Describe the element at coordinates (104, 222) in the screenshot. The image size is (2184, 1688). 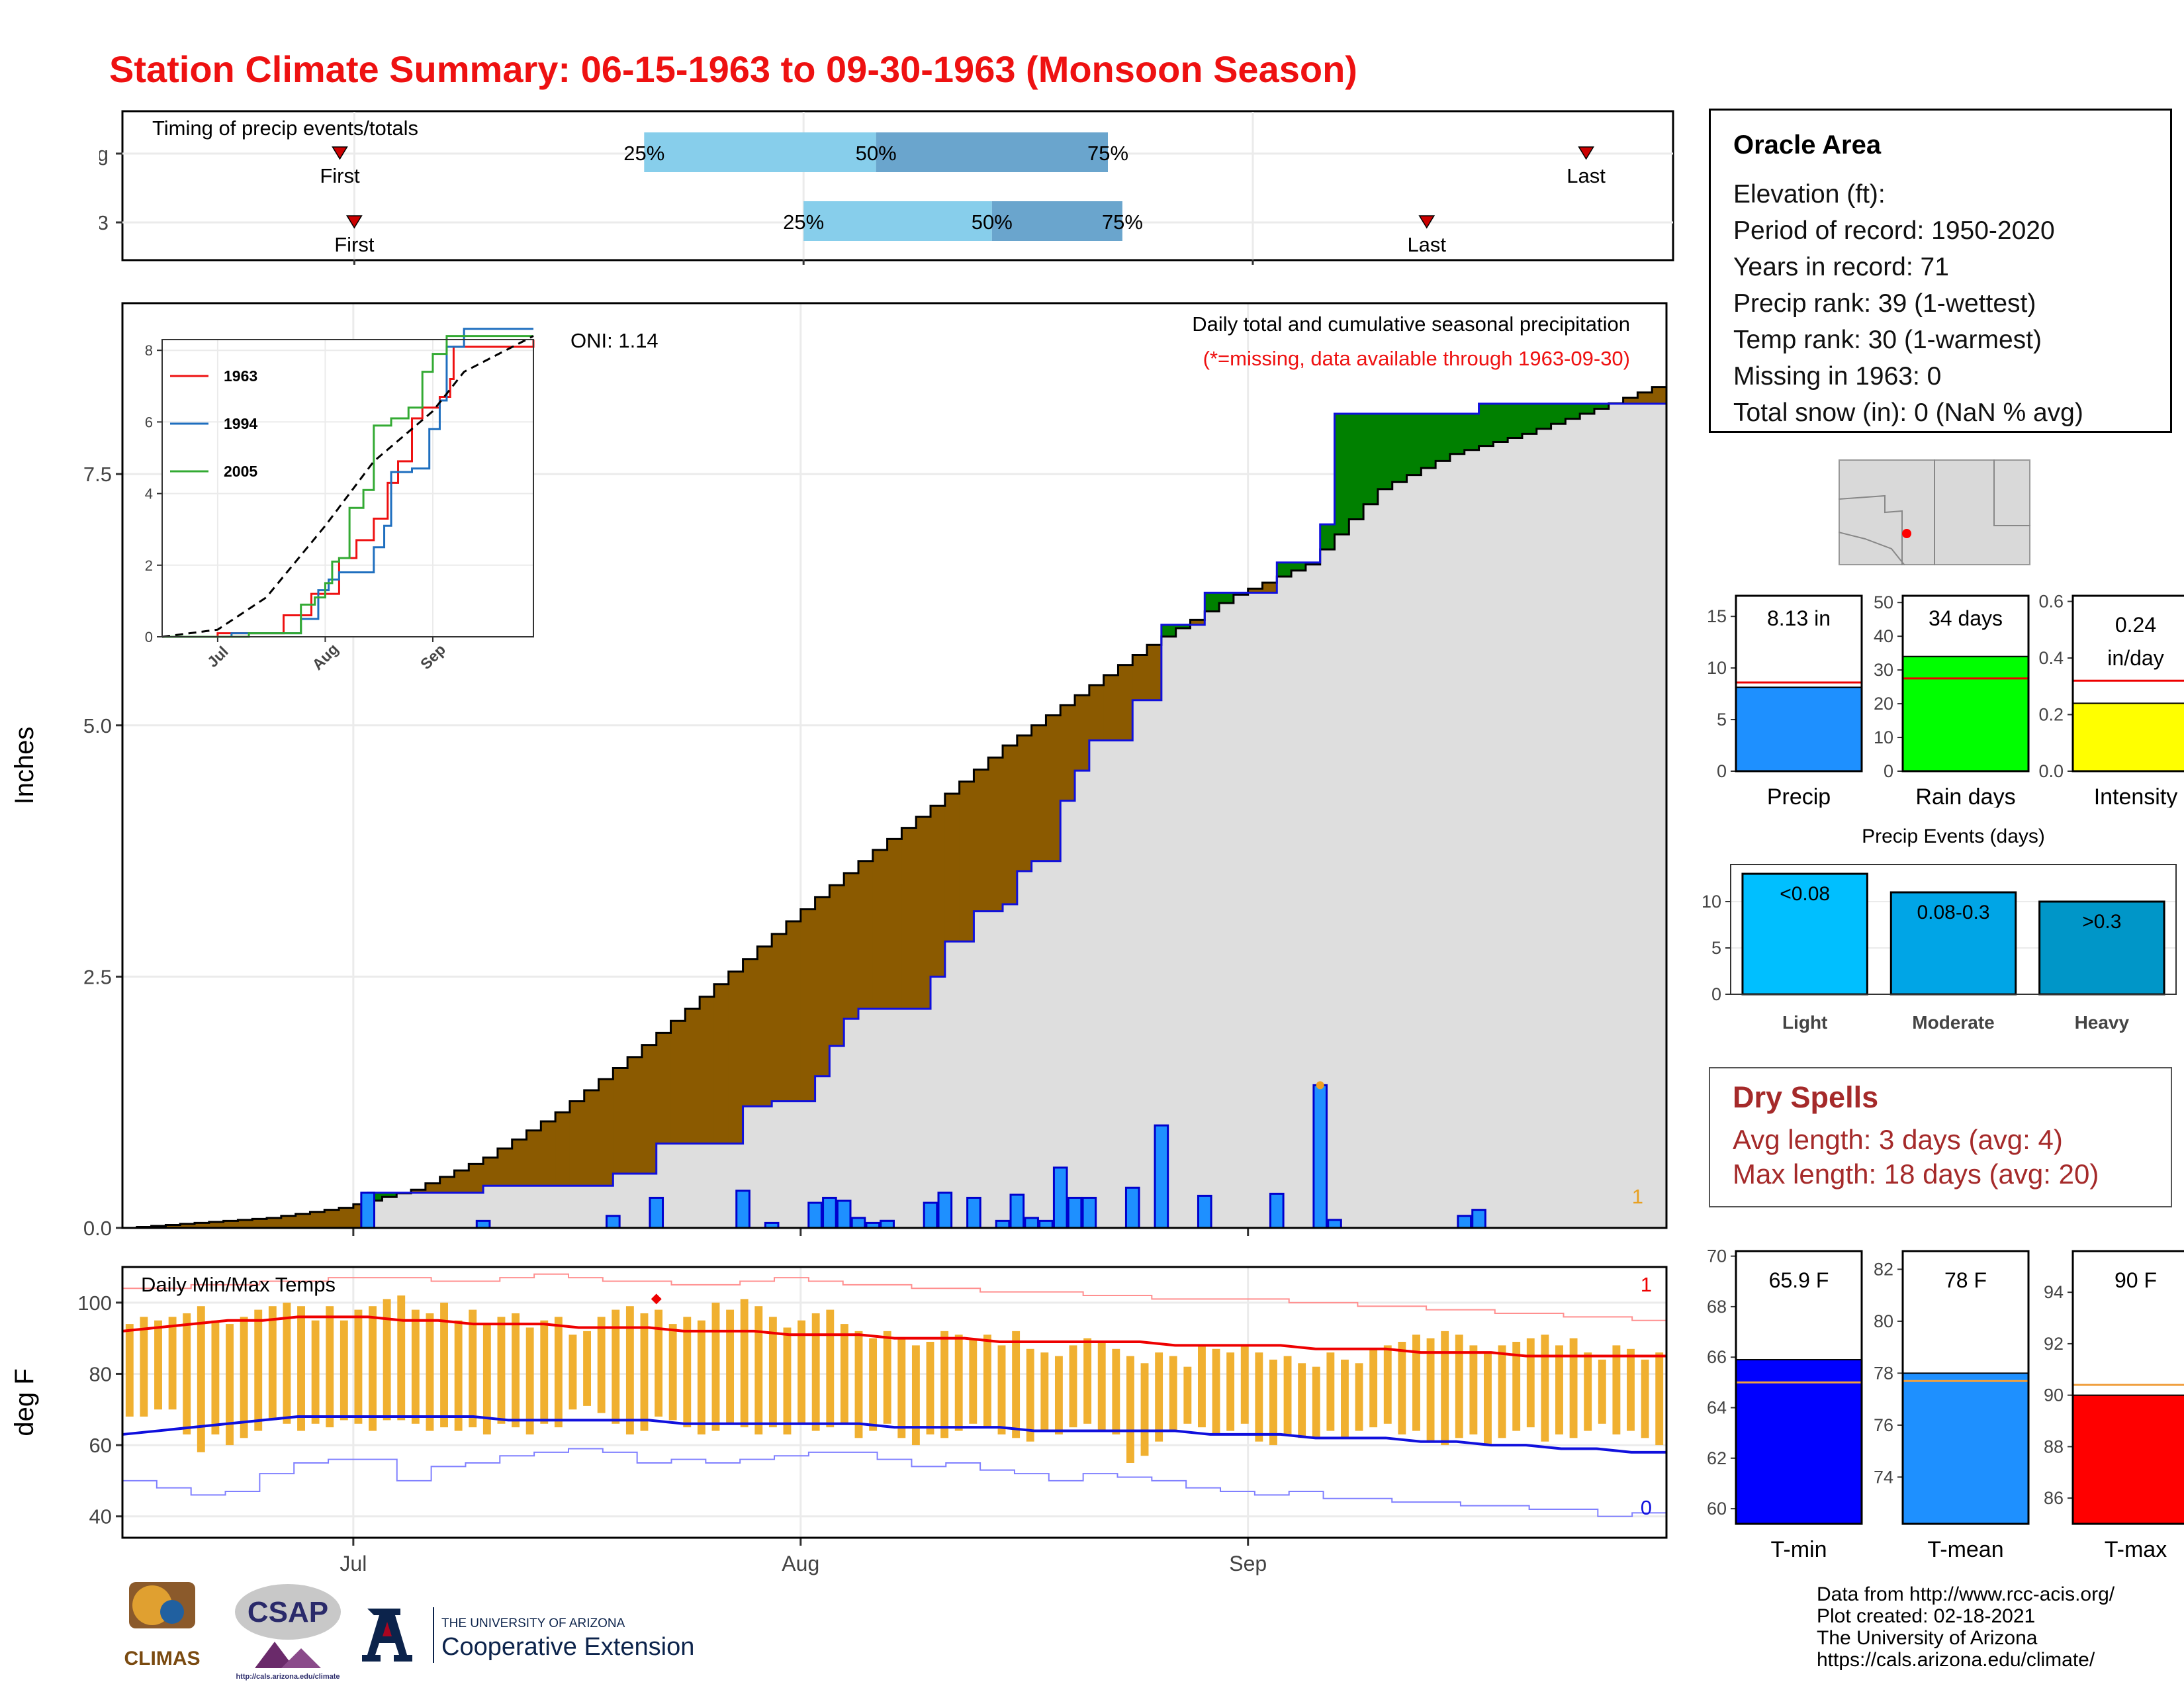
I see `timing-row-label: 1963` at that location.